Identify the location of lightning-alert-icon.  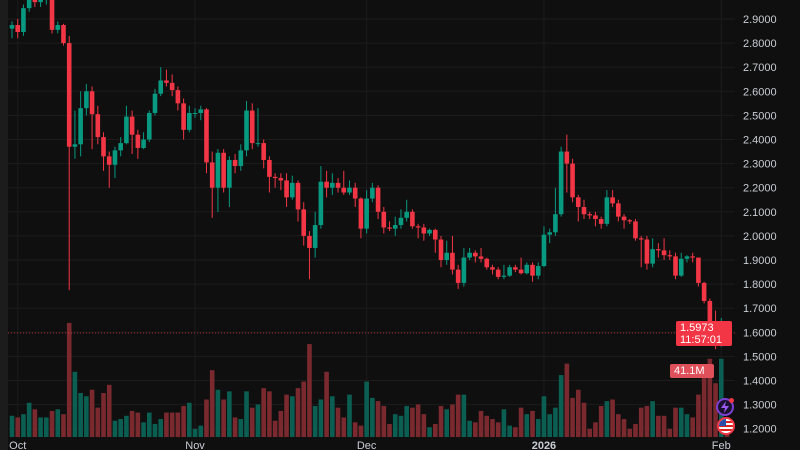
(725, 407).